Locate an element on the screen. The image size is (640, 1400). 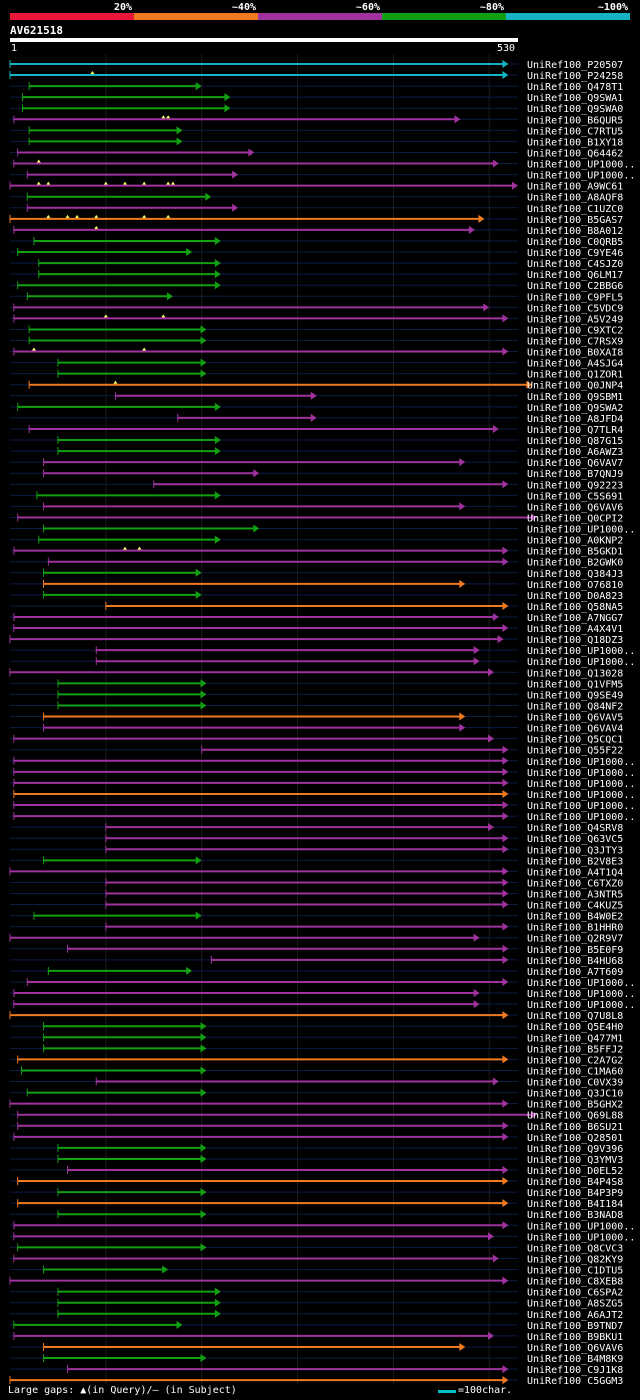
hit-label: UniRef100_Q6LM17 is located at coordinates (575, 275).